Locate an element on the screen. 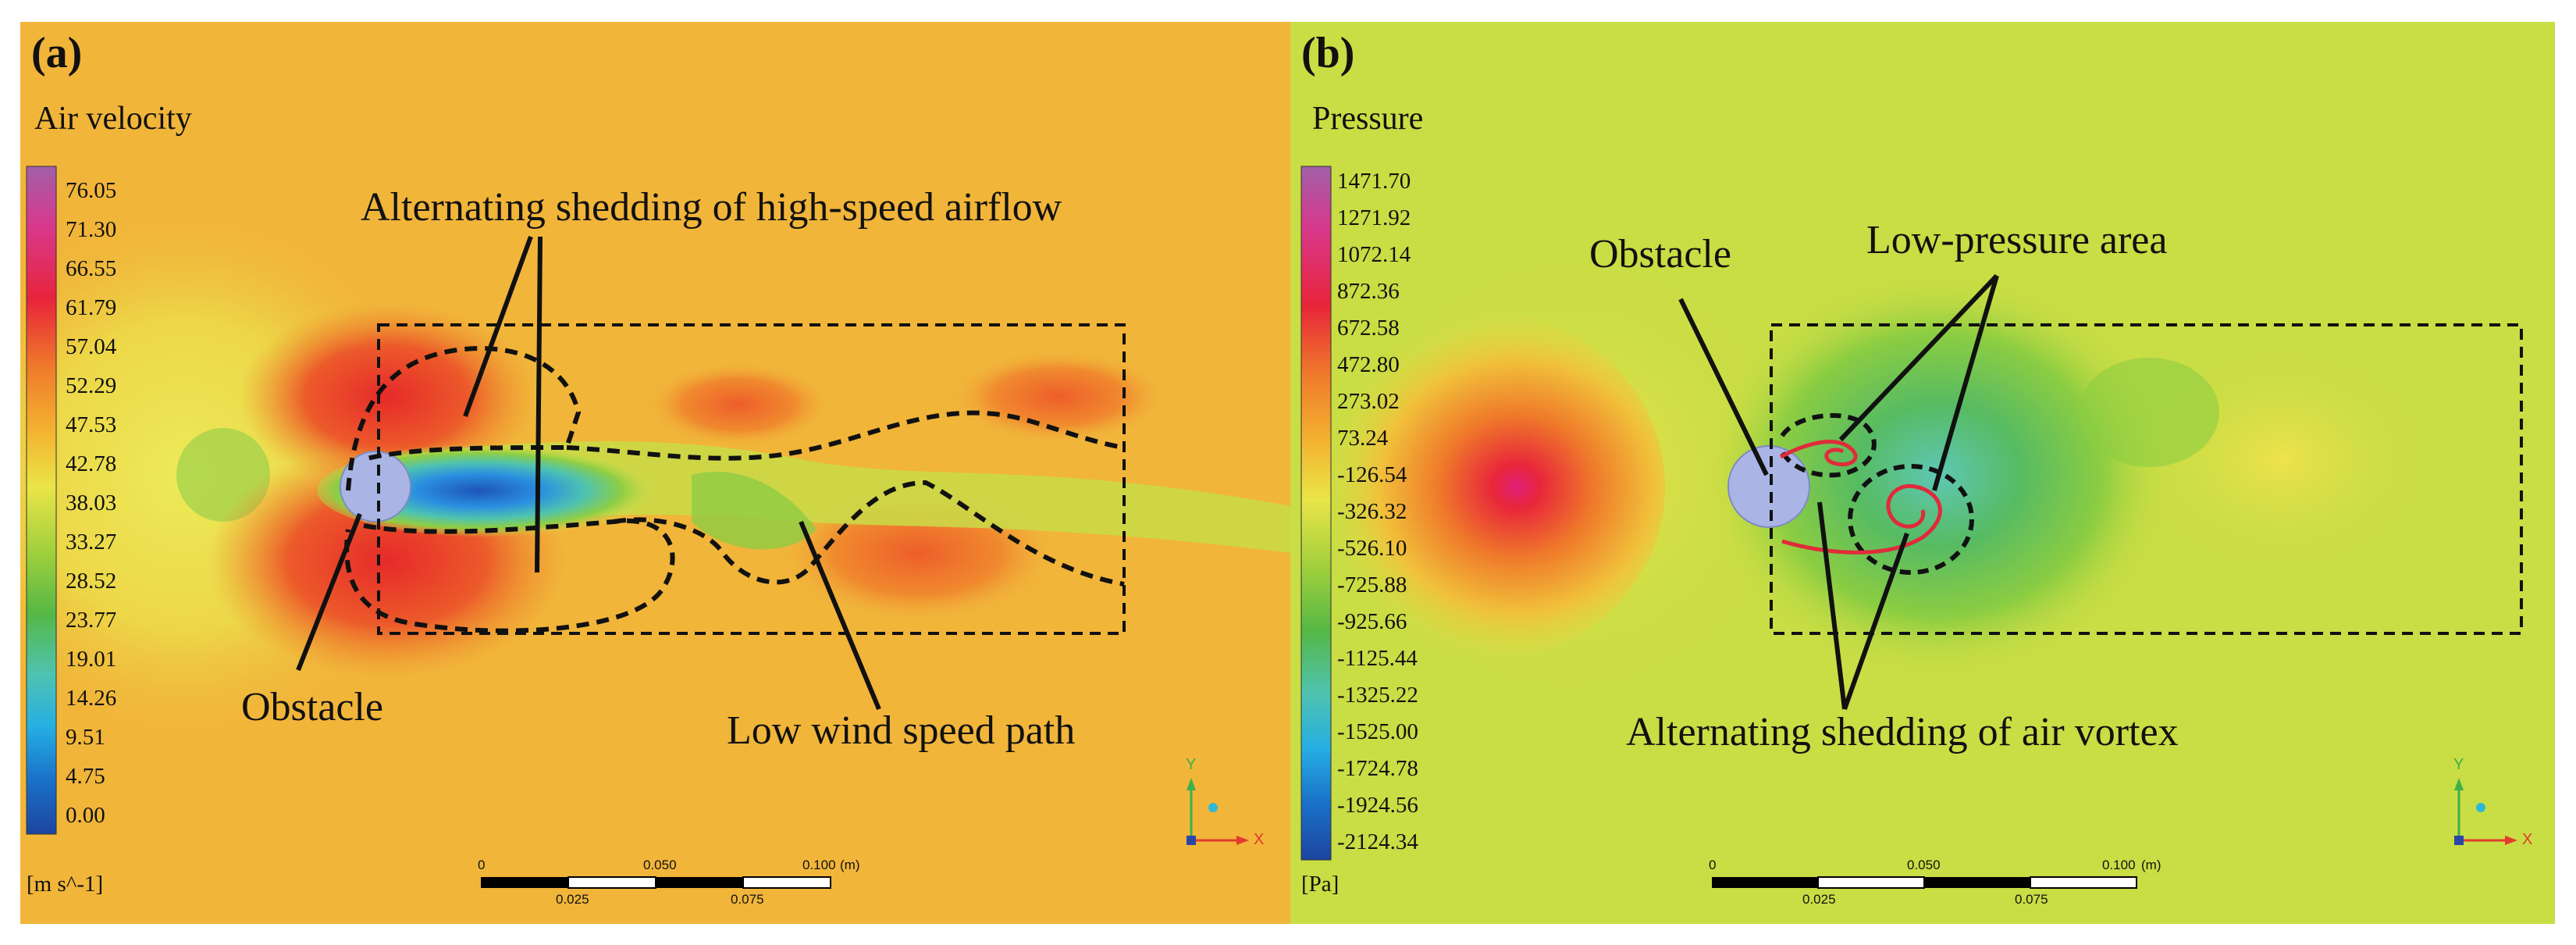  colorbar-tick: 672.58 is located at coordinates (1368, 328).